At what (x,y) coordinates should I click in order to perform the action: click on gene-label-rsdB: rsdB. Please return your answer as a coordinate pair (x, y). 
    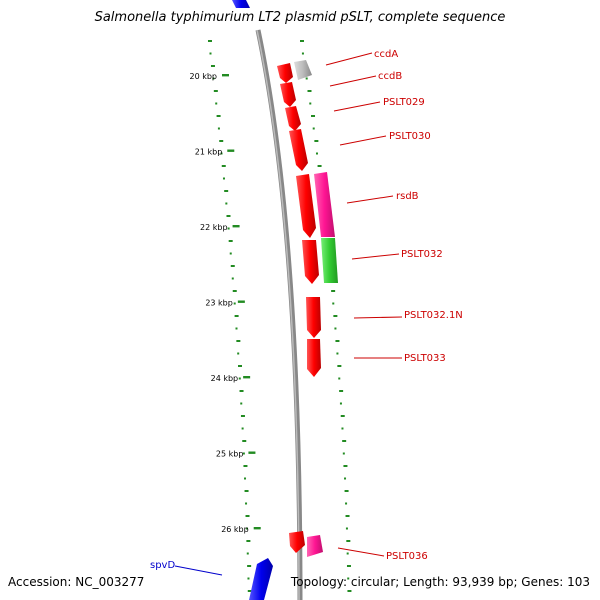
    Looking at the image, I should click on (407, 196).